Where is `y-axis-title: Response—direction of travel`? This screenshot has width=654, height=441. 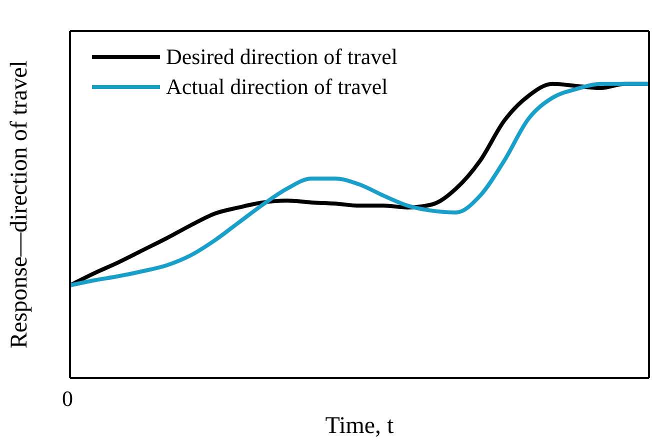
y-axis-title: Response—direction of travel is located at coordinates (19, 204).